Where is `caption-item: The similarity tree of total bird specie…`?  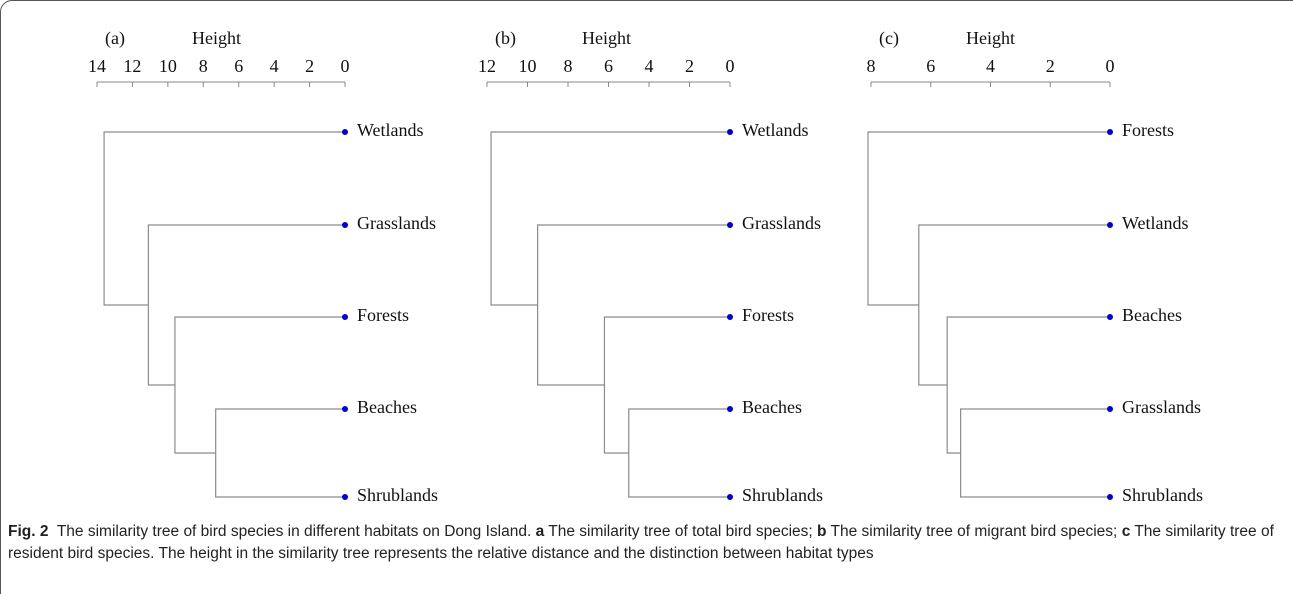
caption-item: The similarity tree of total bird specie… is located at coordinates (680, 531).